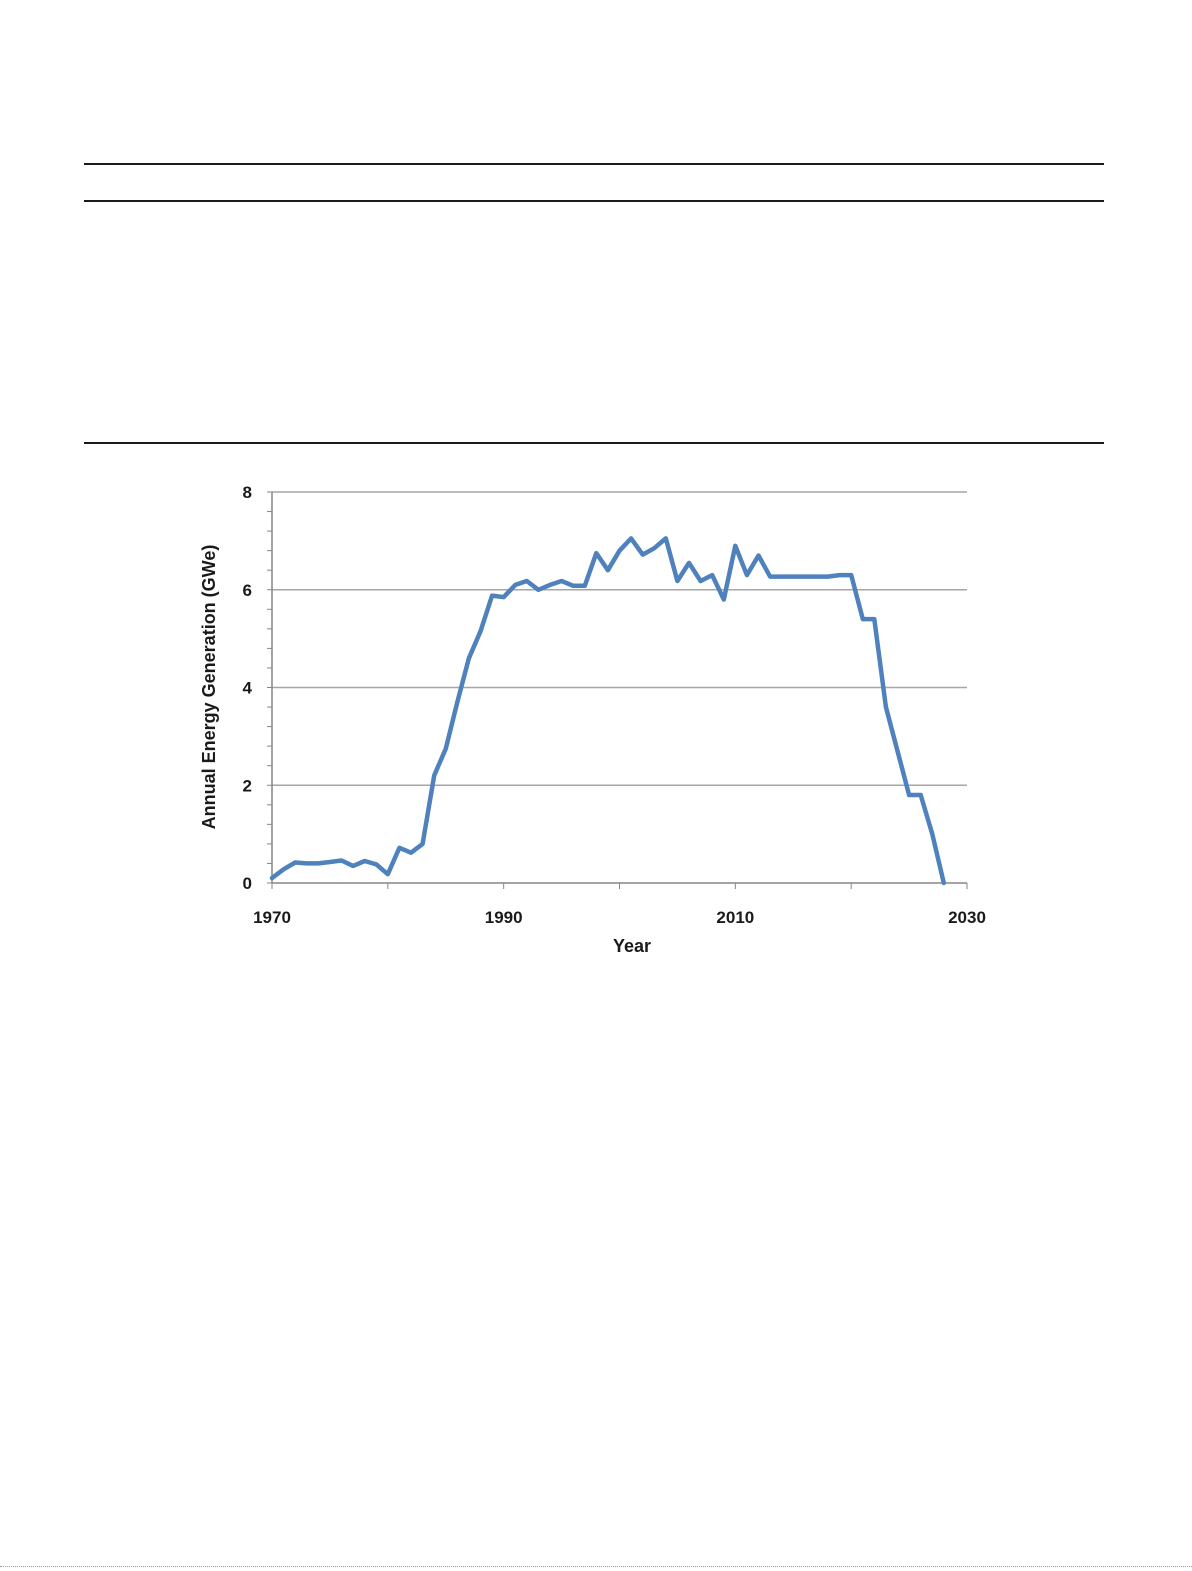  Describe the element at coordinates (594, 443) in the screenshot. I see `header-rule-bottom` at that location.